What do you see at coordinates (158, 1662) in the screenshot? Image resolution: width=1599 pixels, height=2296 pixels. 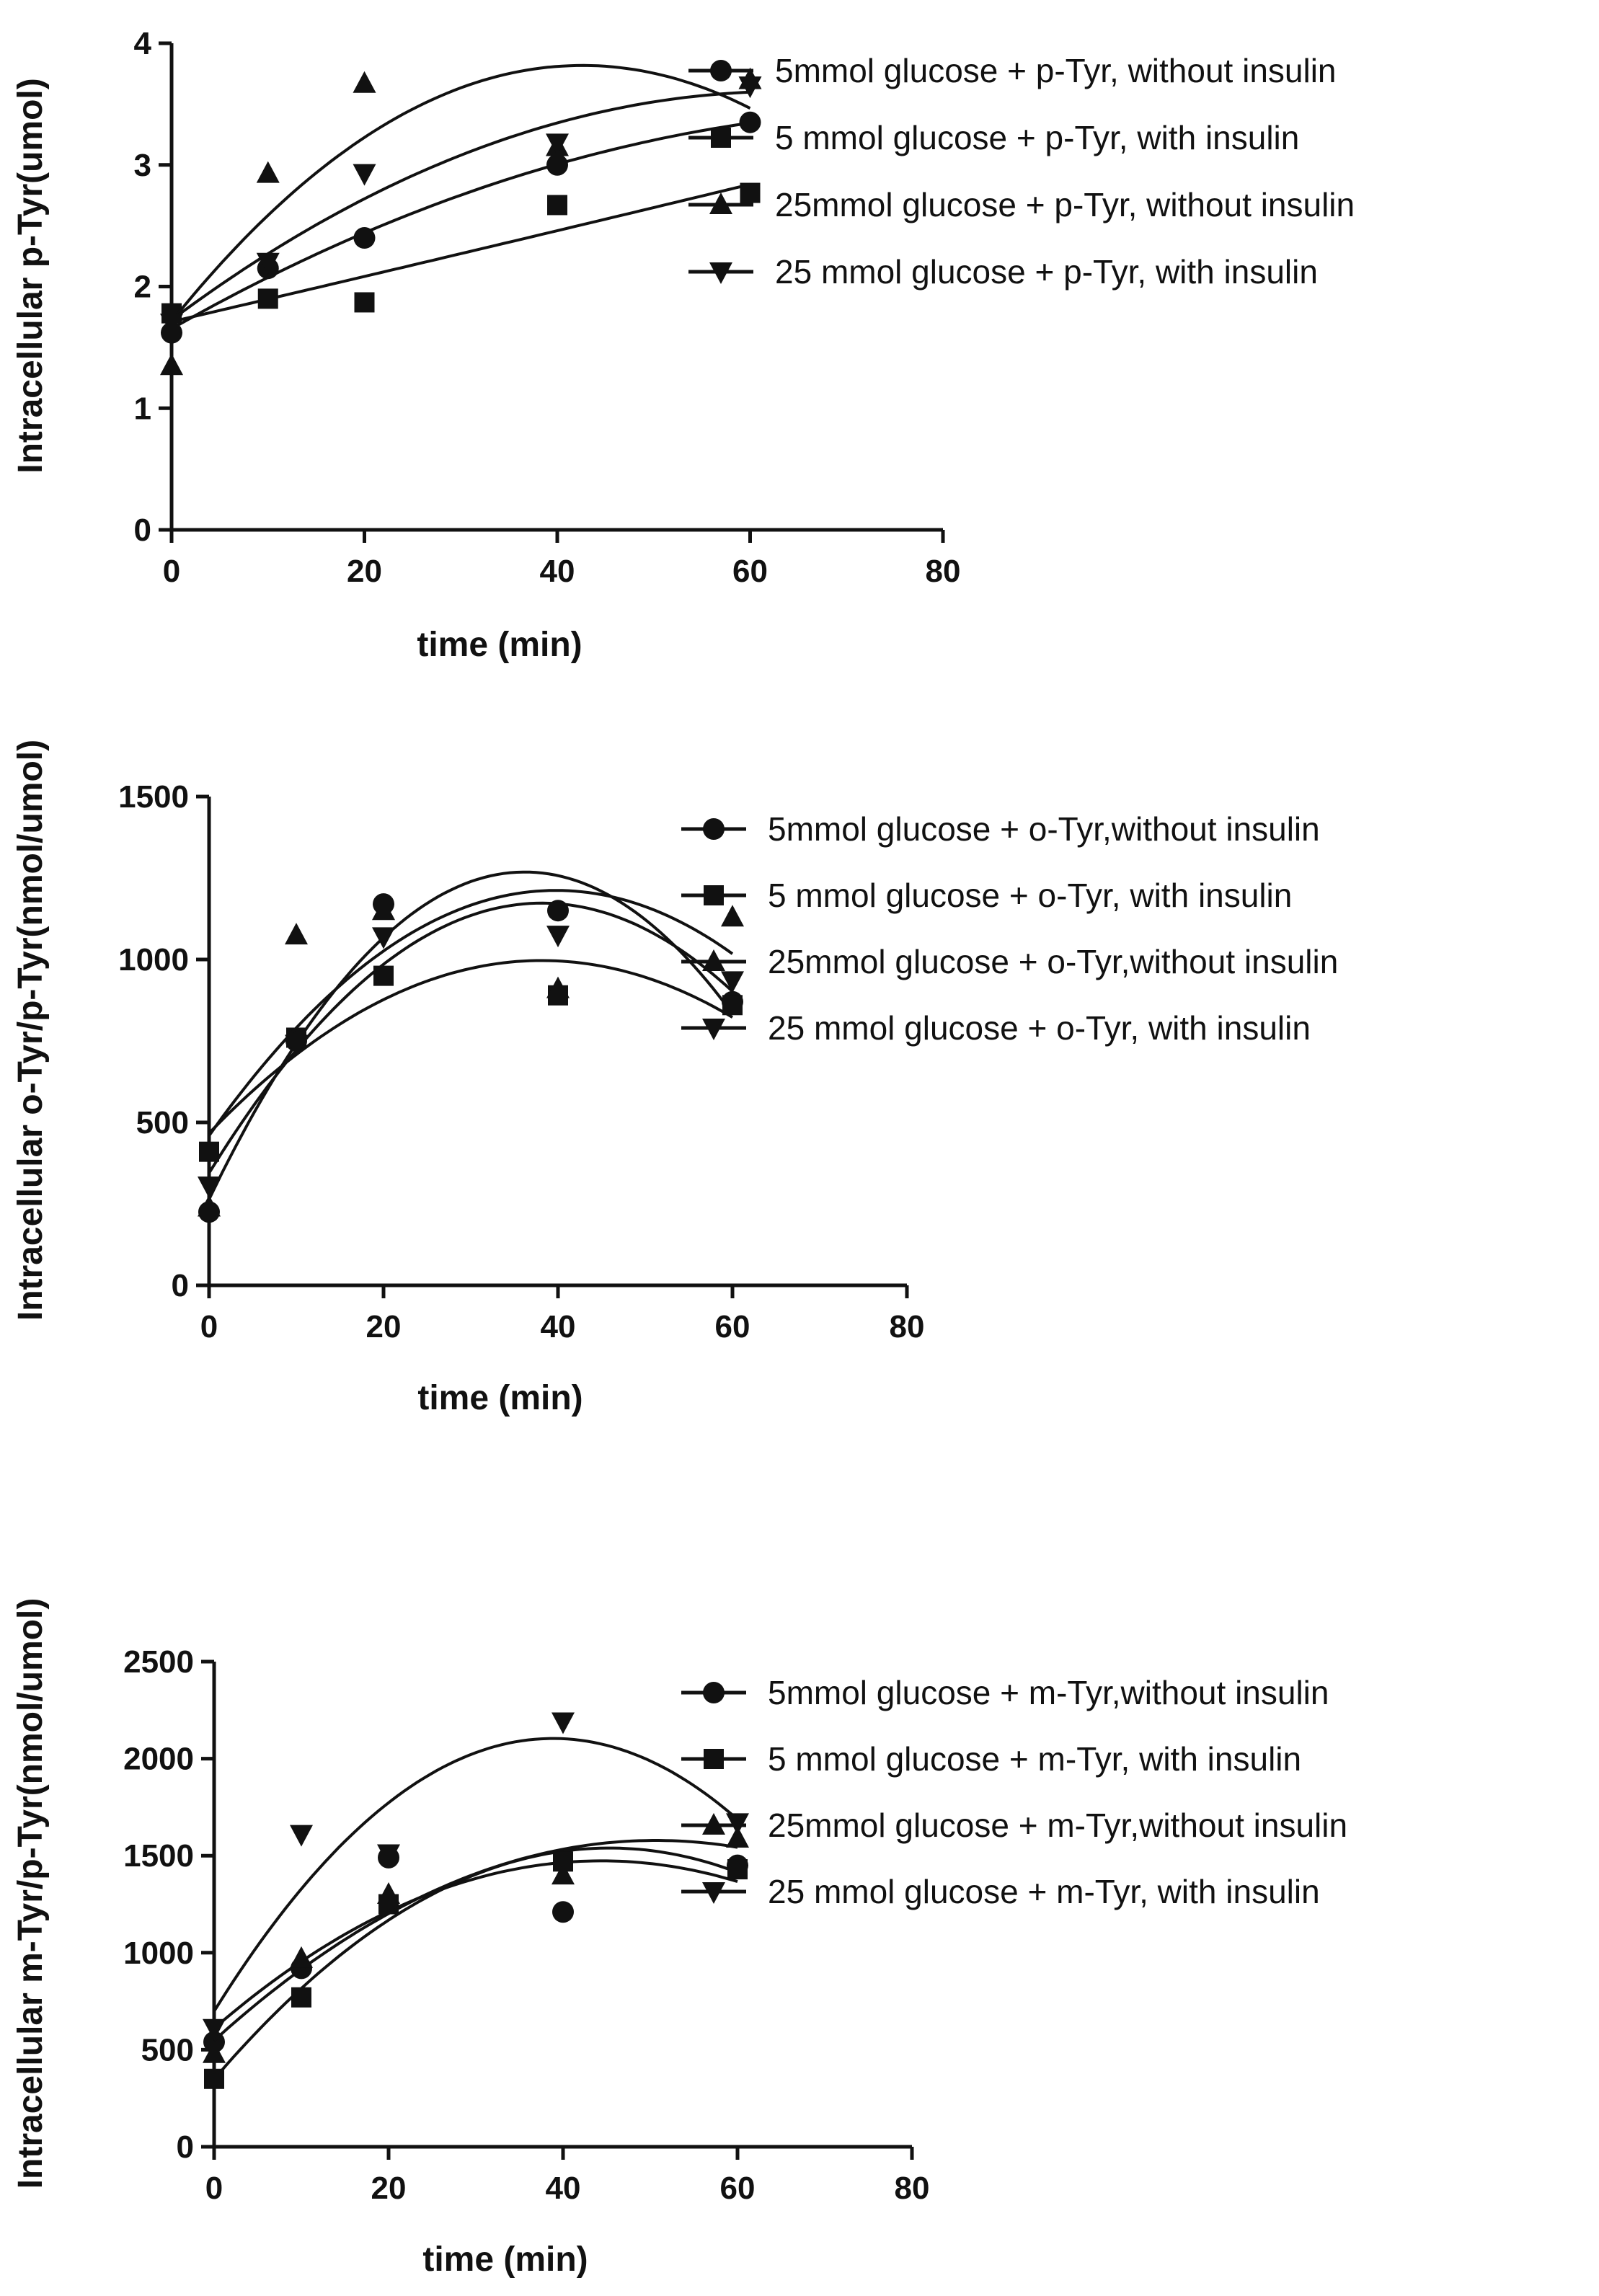 I see `y-tick-label: 2500` at bounding box center [158, 1662].